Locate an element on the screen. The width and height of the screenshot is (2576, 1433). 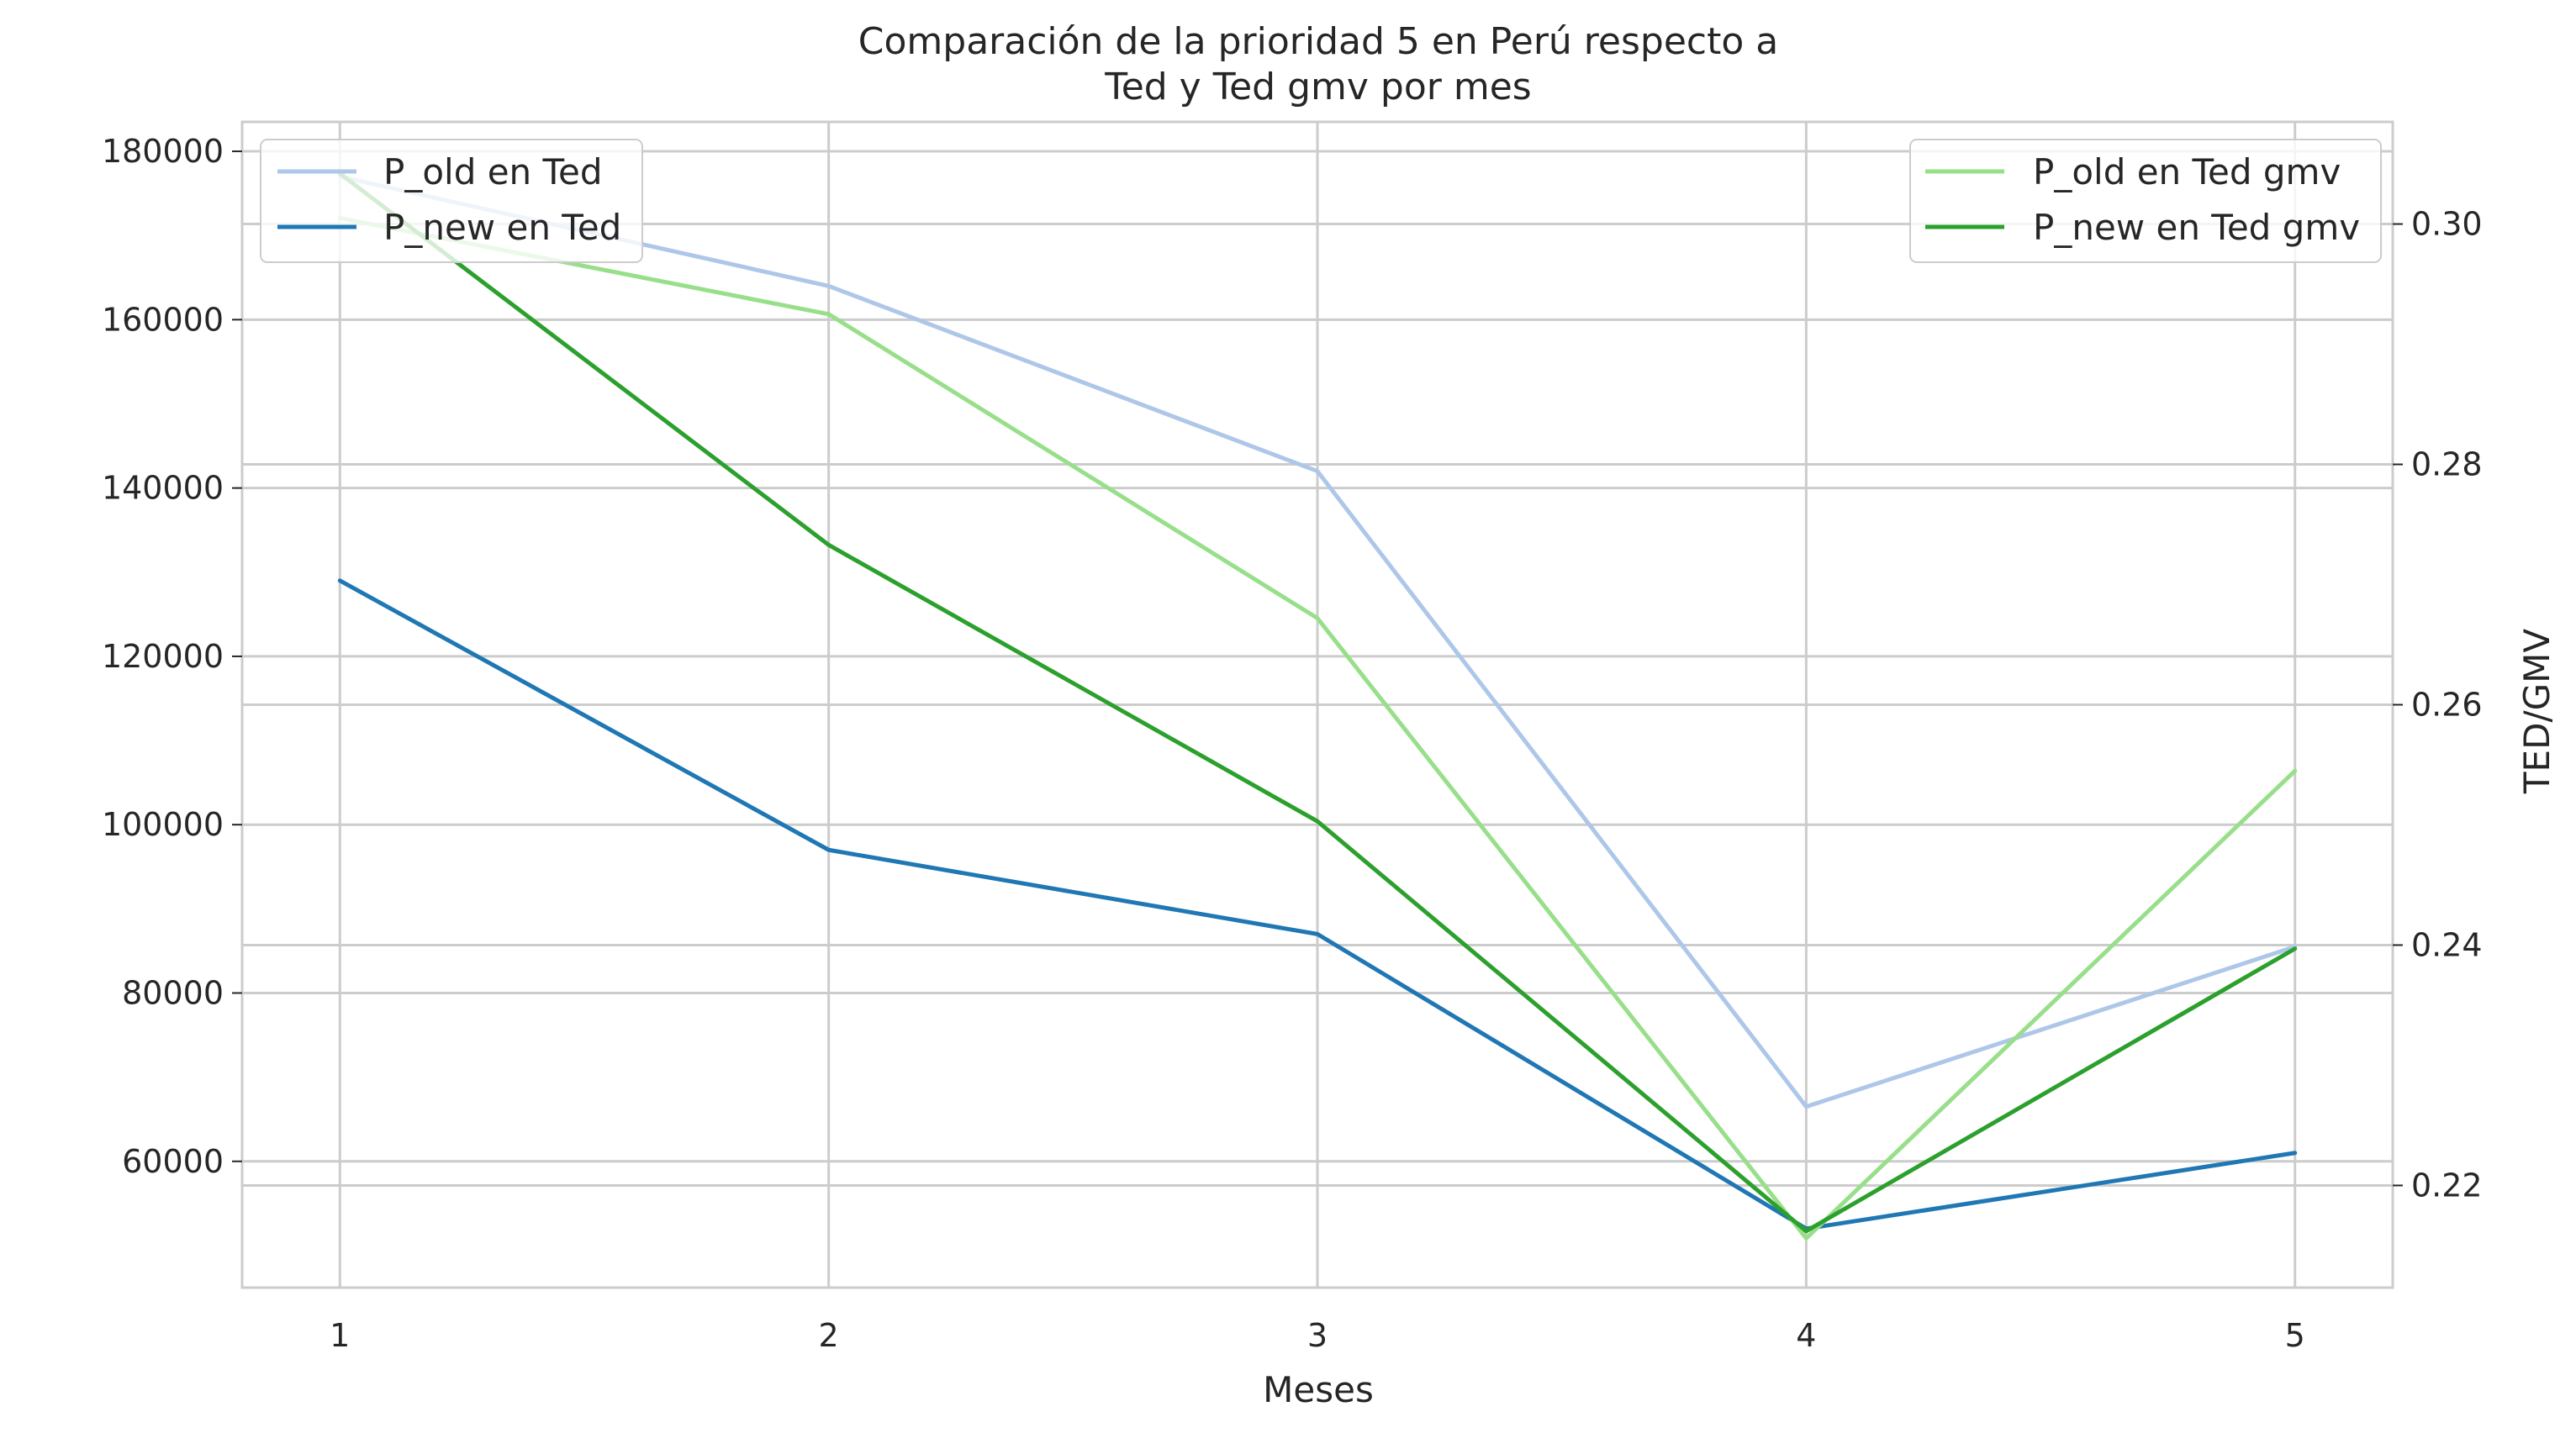
chart-title-line-2: Ted y Ted gmv por mes is located at coordinates (1317, 87).